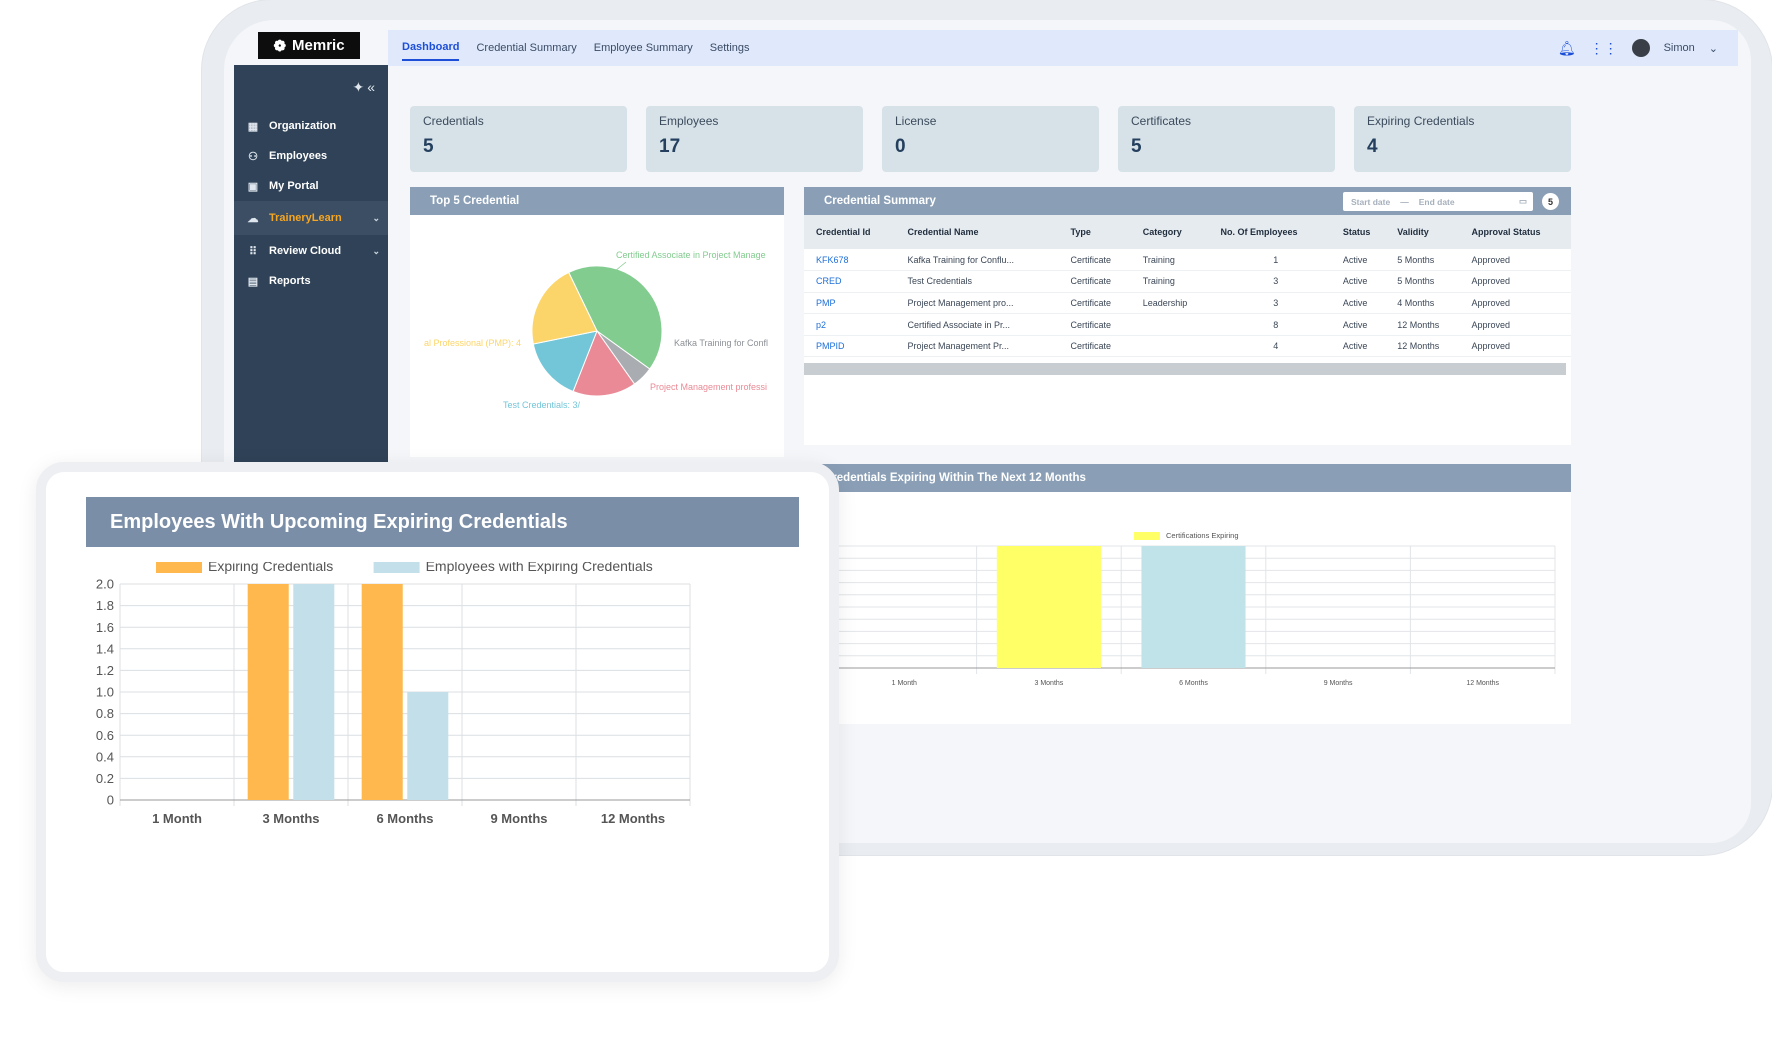 The height and width of the screenshot is (1038, 1772). What do you see at coordinates (526, 48) in the screenshot?
I see `tab-credential-summary: Credential Summary` at bounding box center [526, 48].